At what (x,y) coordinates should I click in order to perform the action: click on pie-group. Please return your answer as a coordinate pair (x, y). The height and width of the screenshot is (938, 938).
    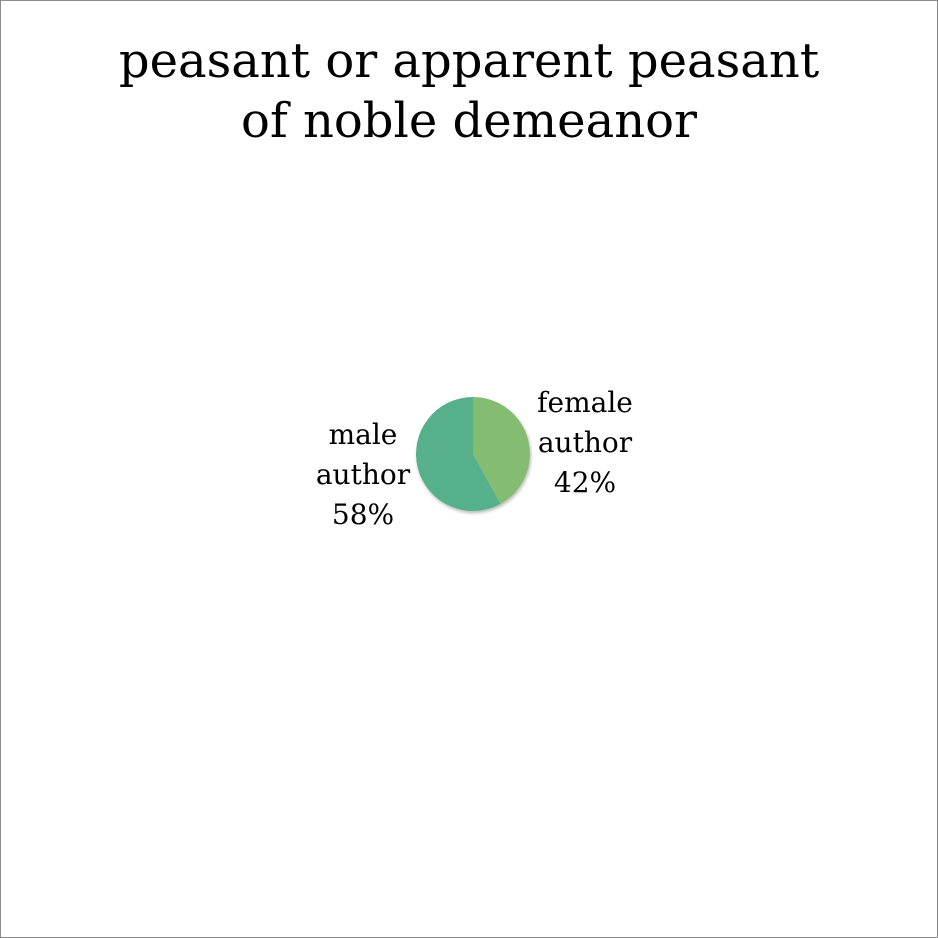
    Looking at the image, I should click on (473, 454).